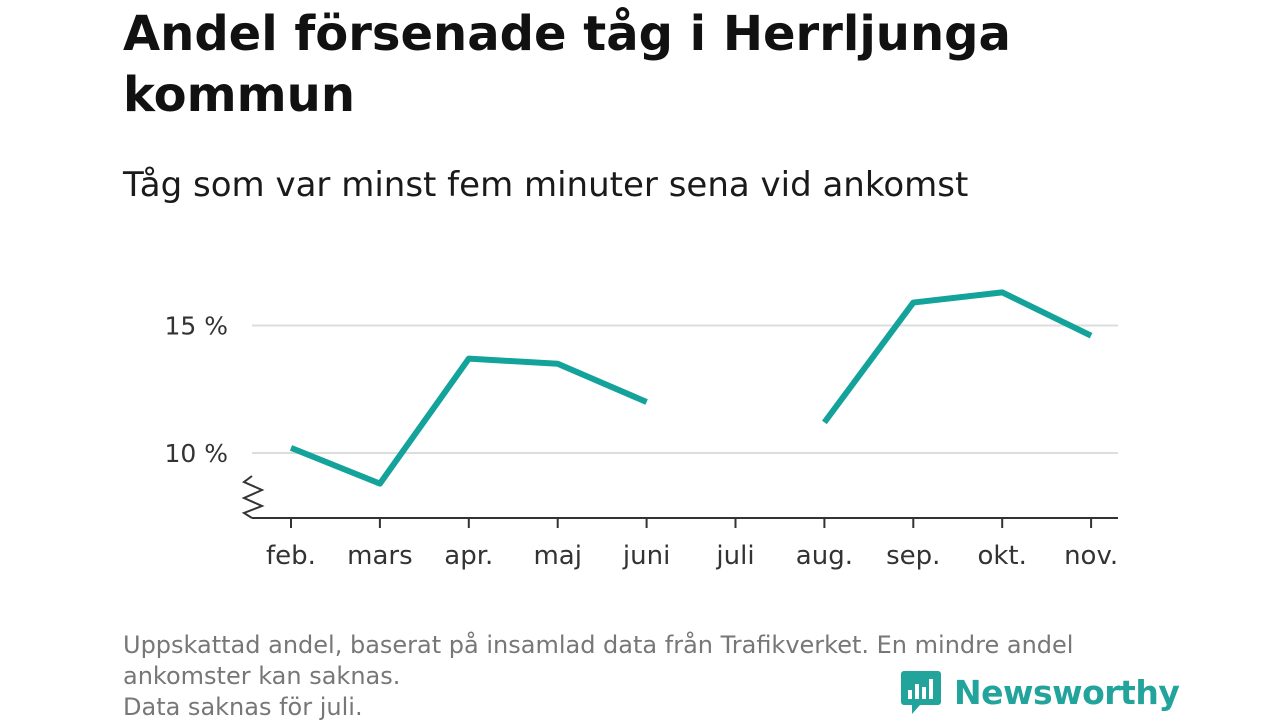 This screenshot has height=723, width=1280. What do you see at coordinates (557, 556) in the screenshot?
I see `x-tick-label: maj` at bounding box center [557, 556].